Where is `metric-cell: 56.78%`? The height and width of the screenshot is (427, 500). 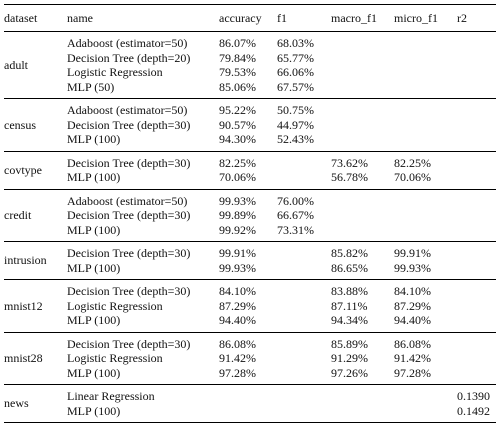 metric-cell: 56.78% is located at coordinates (349, 177).